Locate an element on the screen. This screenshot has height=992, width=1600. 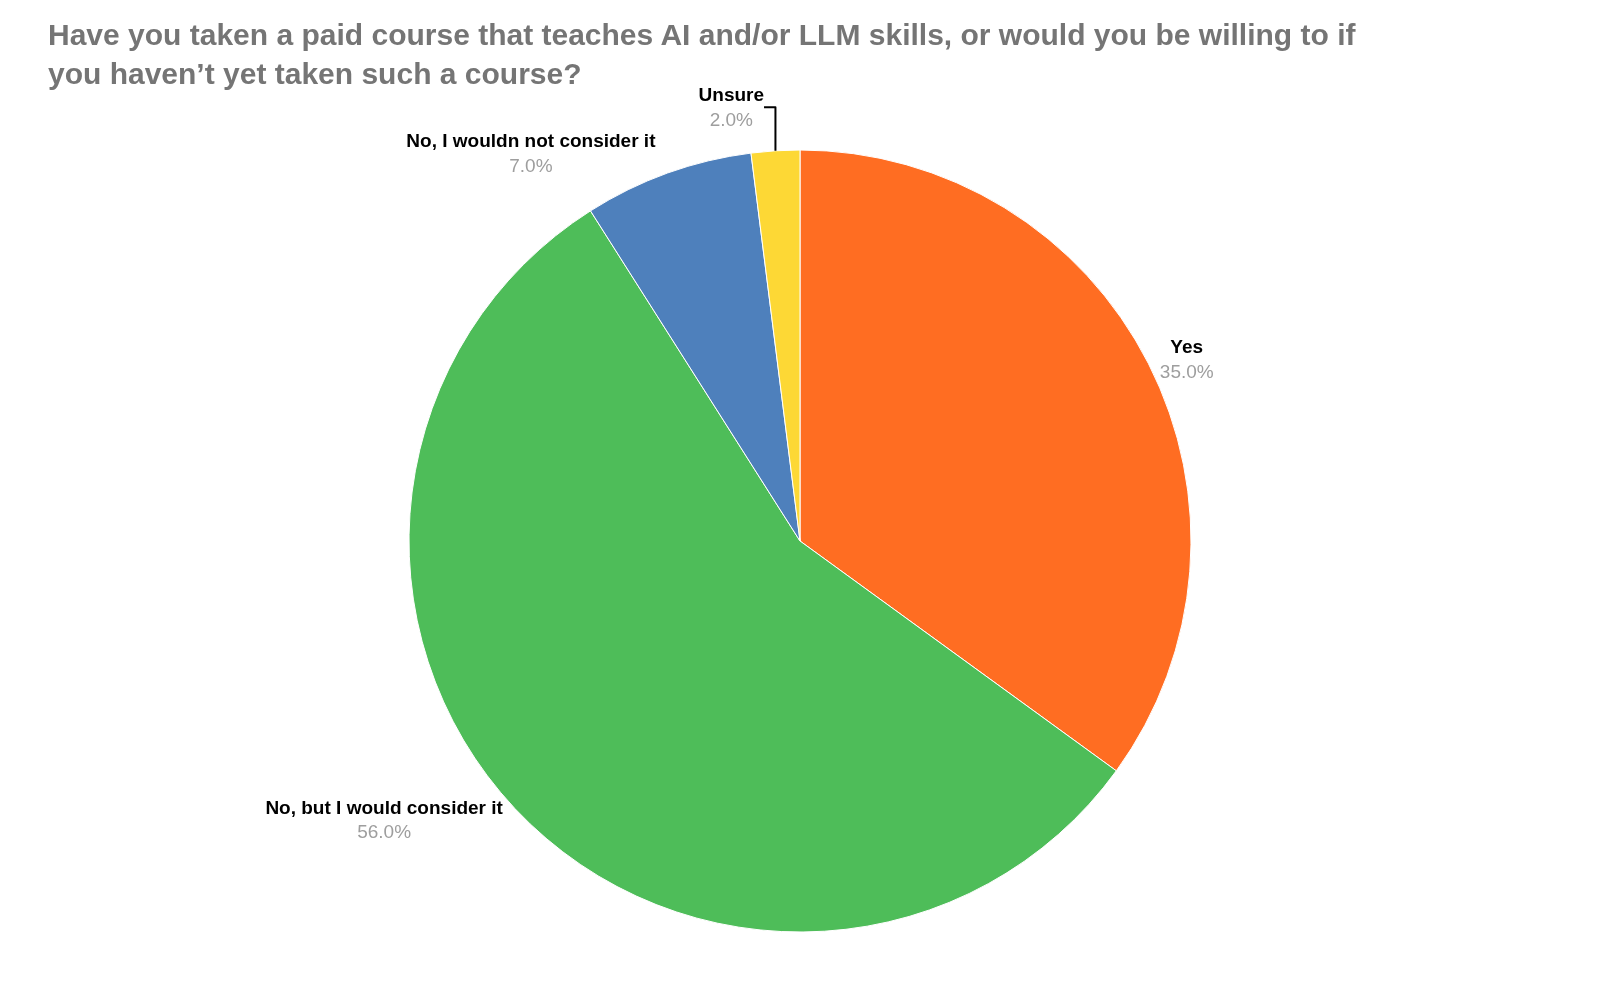
slice-label: No, but I would consider it is located at coordinates (384, 807).